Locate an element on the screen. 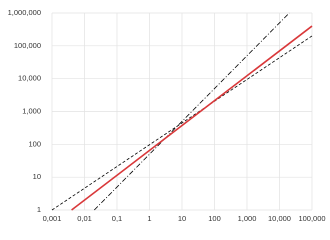 The width and height of the screenshot is (330, 240). x-tick-label: 10 is located at coordinates (182, 218).